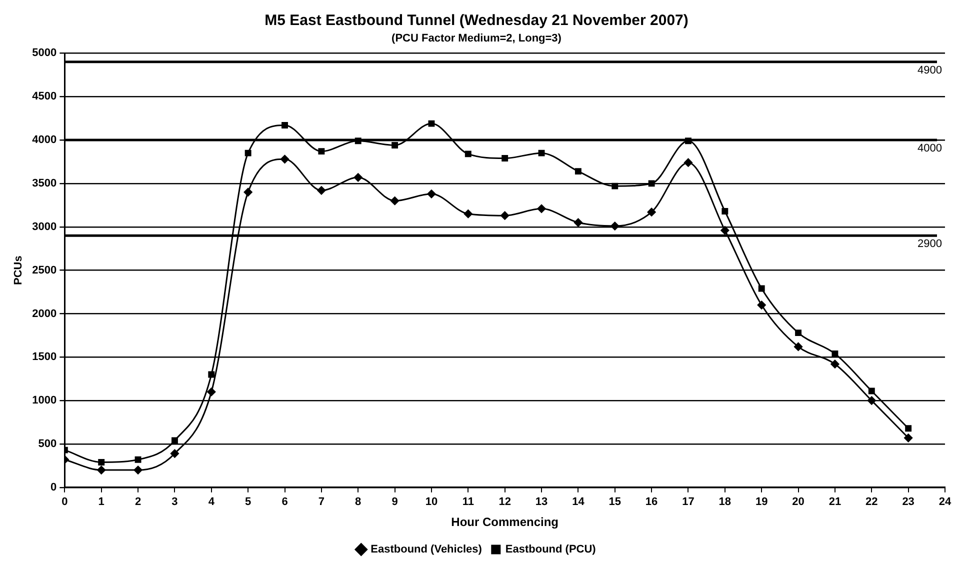  What do you see at coordinates (395, 502) in the screenshot?
I see `x-tick-label: 9` at bounding box center [395, 502].